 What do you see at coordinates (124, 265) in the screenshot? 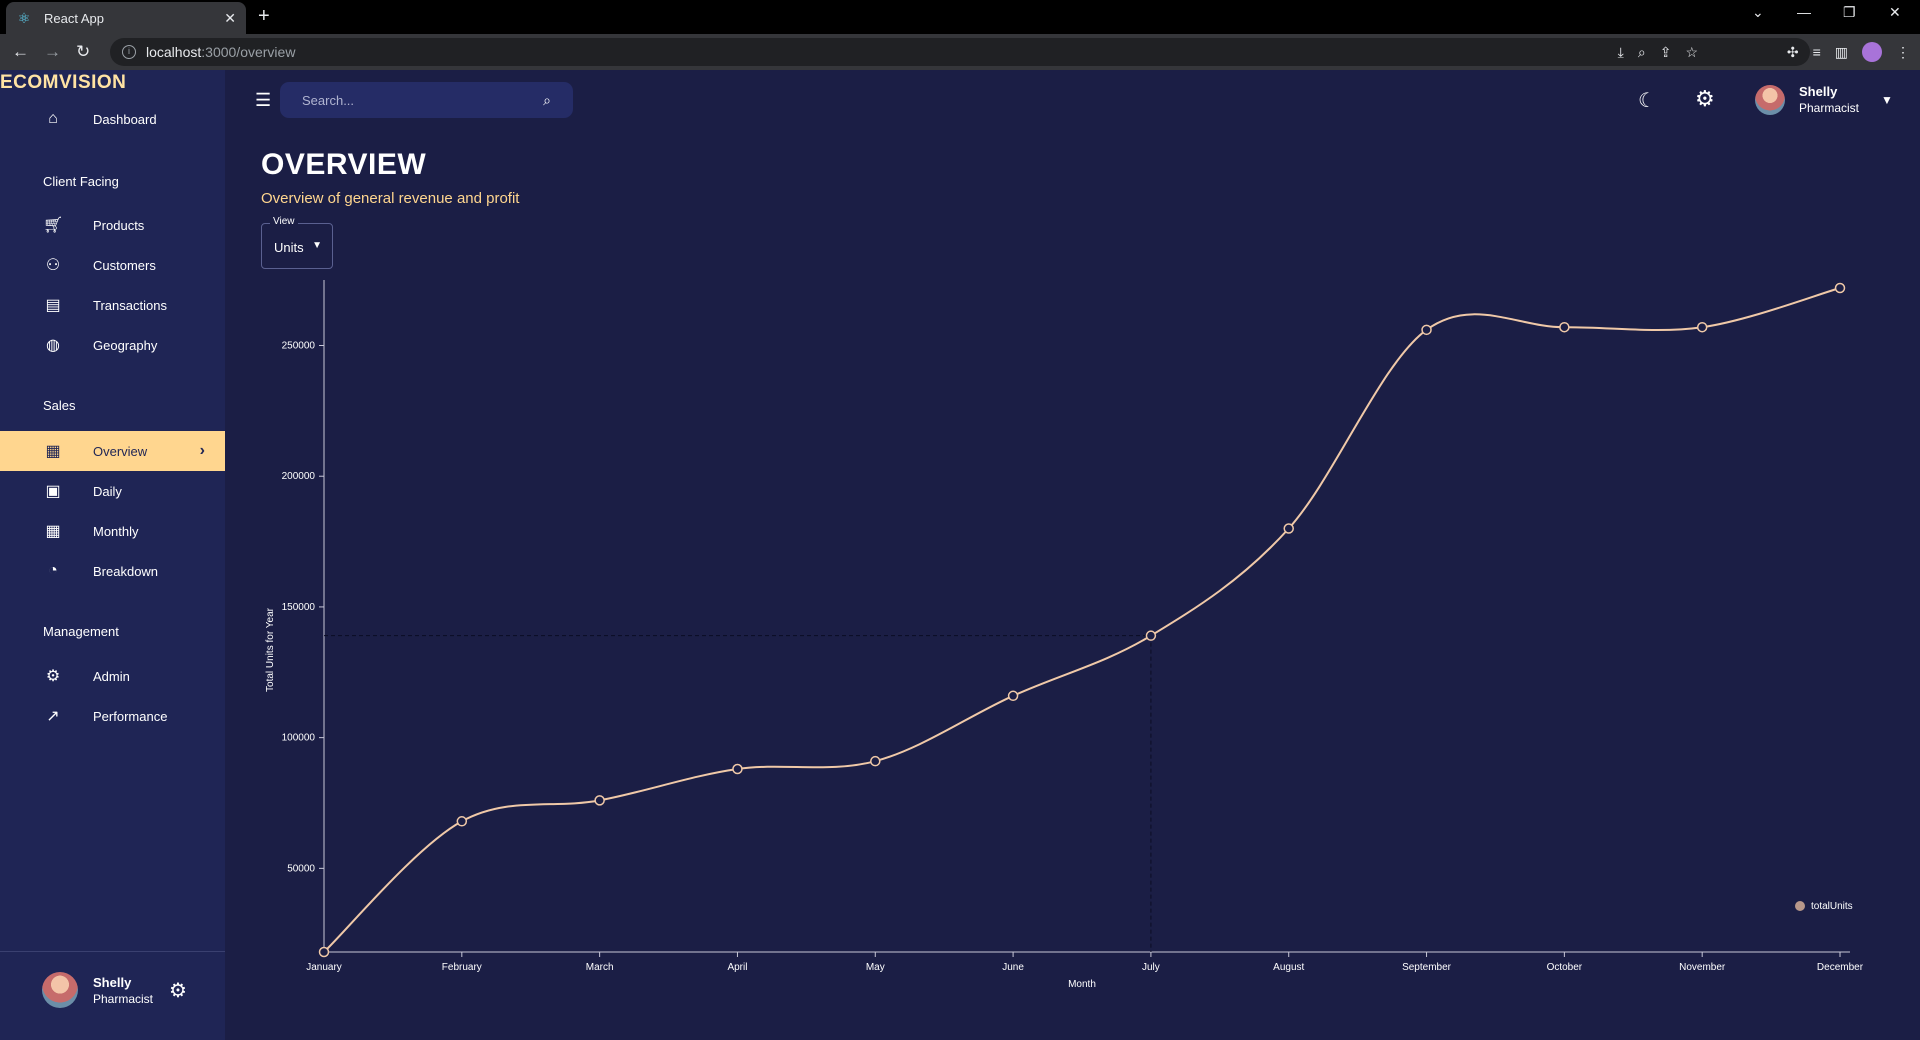
I see `sidebar-item-label: Customers` at bounding box center [124, 265].